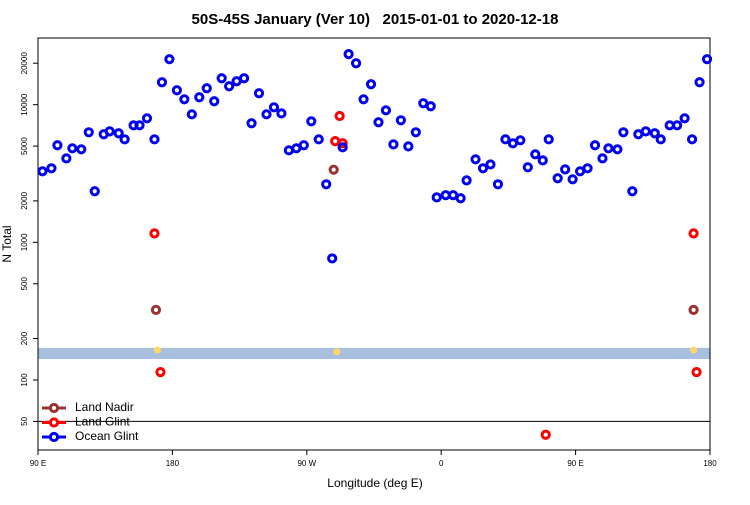 This screenshot has height=505, width=750. What do you see at coordinates (24, 104) in the screenshot?
I see `y-tick-label: 10000` at bounding box center [24, 104].